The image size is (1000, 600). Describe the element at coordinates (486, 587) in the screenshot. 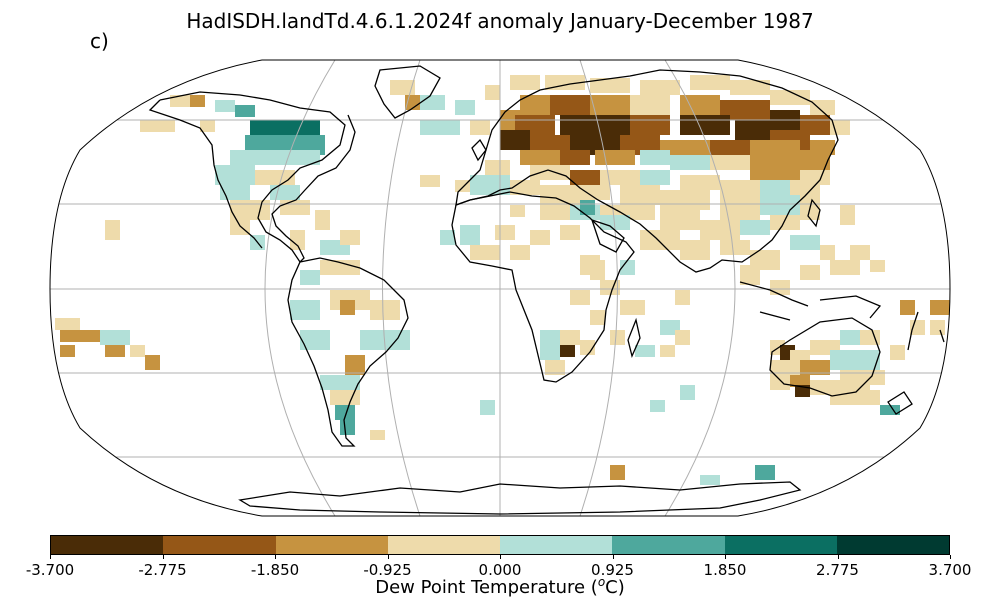

I see `colorbar-label-prefix: Dew Point Temperature (` at that location.